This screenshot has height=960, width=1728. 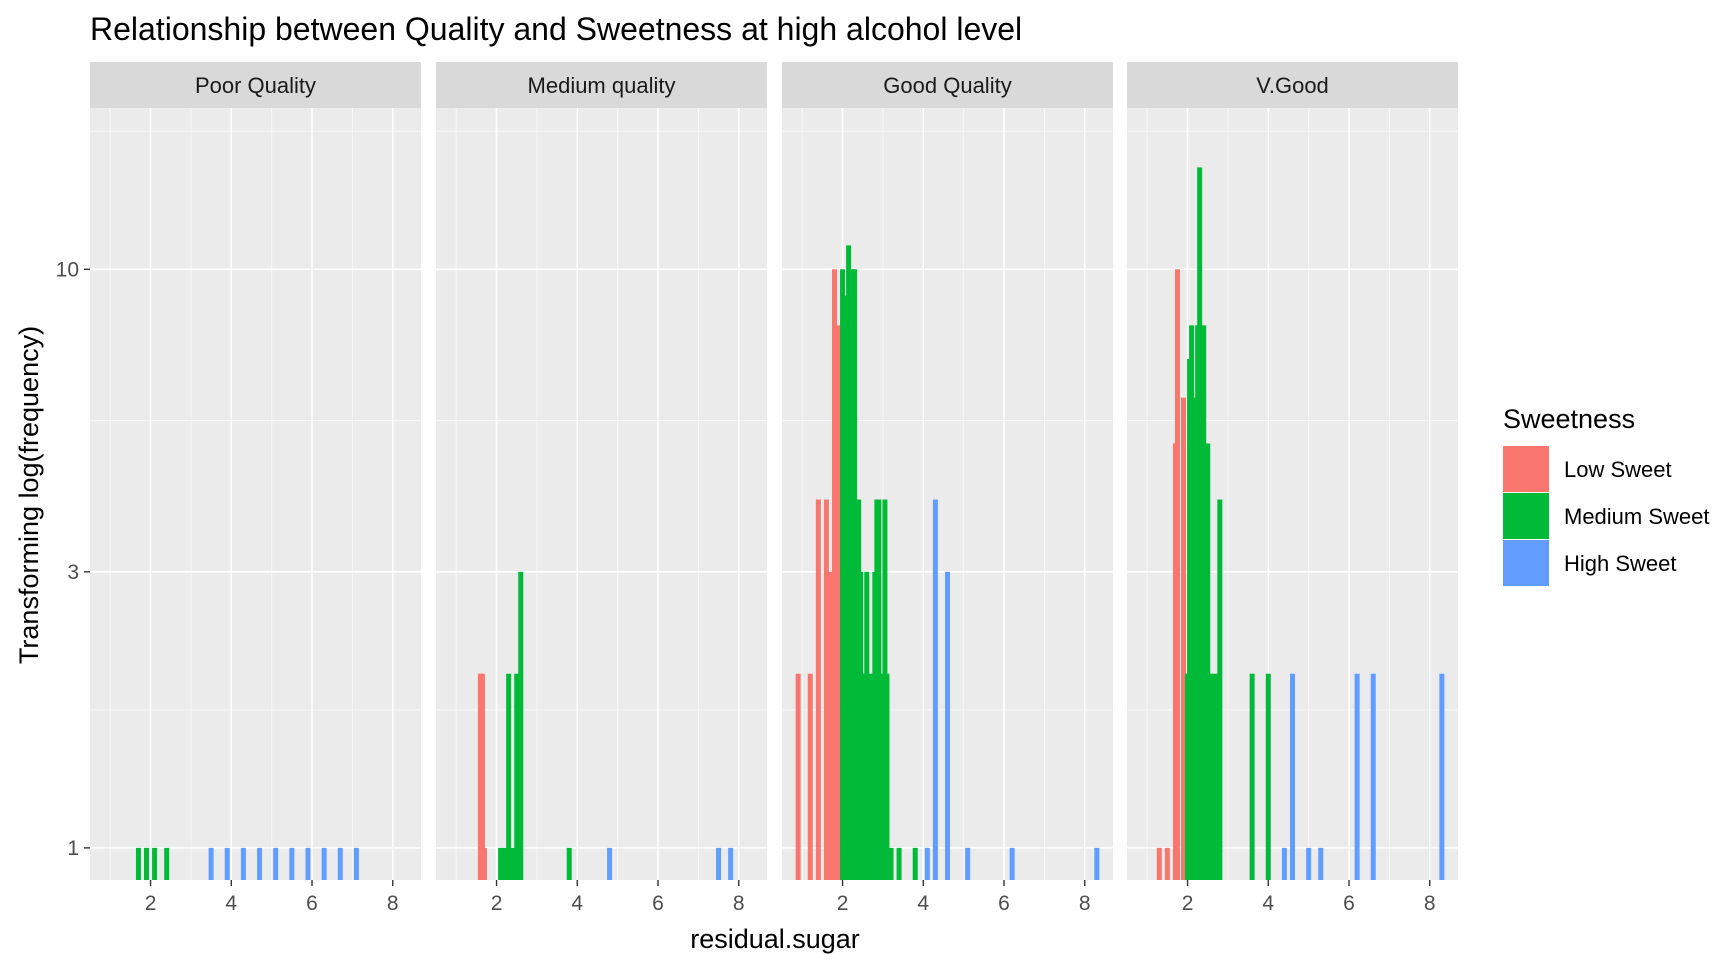 I want to click on facet-strip-label: Good Quality, so click(x=947, y=85).